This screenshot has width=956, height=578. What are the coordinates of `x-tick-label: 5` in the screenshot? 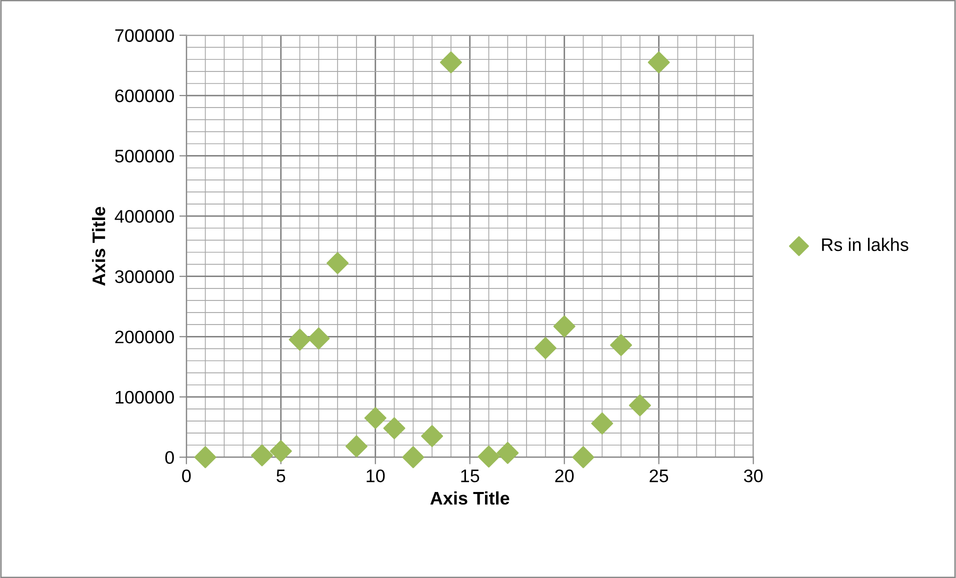 It's located at (281, 476).